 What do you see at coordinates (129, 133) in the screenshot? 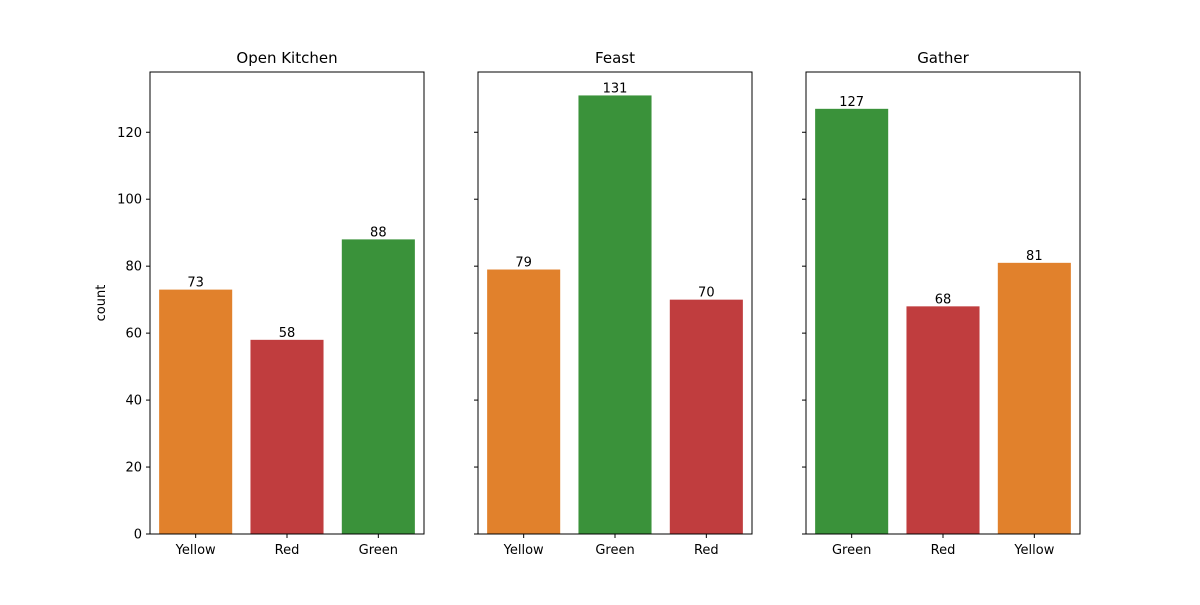
I see `y-tick-label: 120` at bounding box center [129, 133].